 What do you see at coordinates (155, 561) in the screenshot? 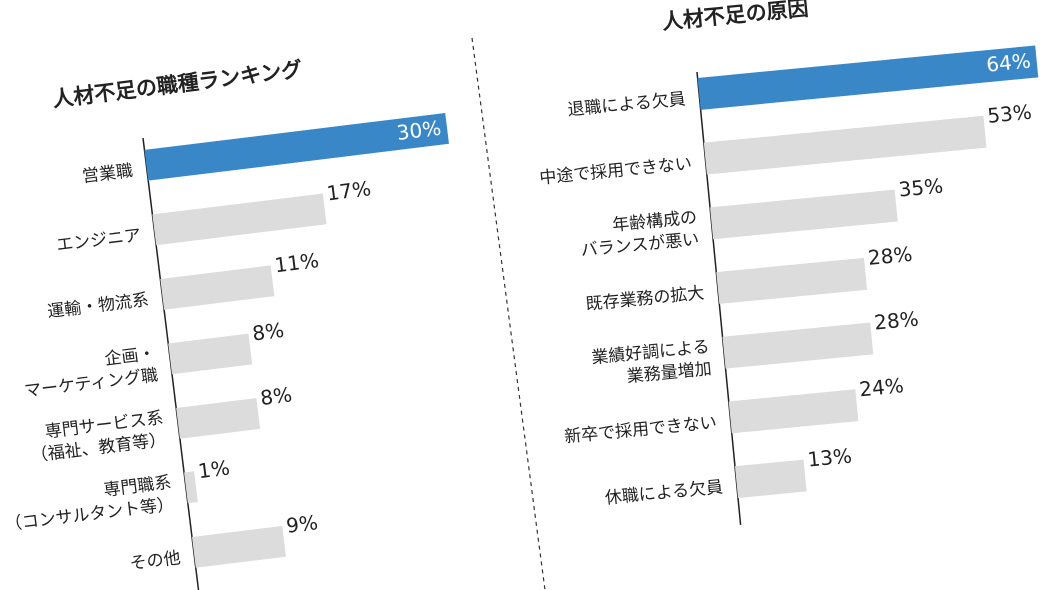
I see `category-label: その他` at bounding box center [155, 561].